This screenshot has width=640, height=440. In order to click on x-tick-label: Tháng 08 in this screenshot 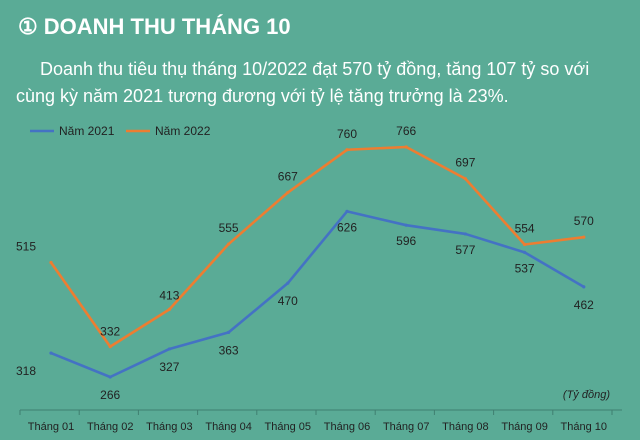, I will do `click(465, 427)`.